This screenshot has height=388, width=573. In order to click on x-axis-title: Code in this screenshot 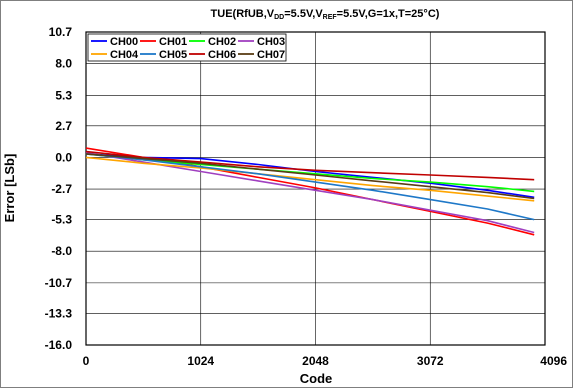, I will do `click(316, 378)`.